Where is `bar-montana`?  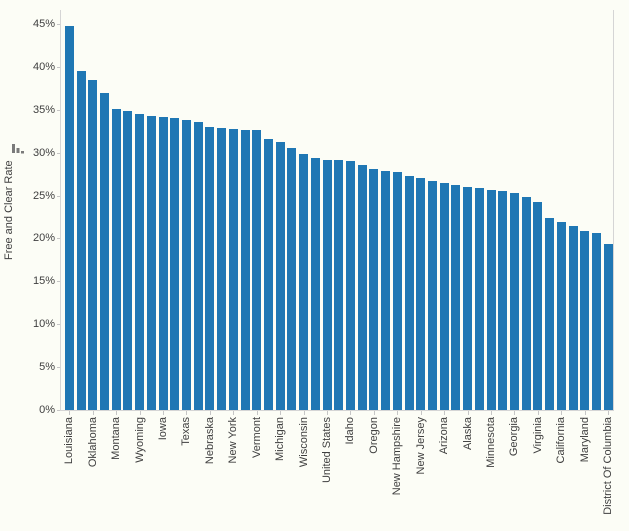 bar-montana is located at coordinates (116, 259).